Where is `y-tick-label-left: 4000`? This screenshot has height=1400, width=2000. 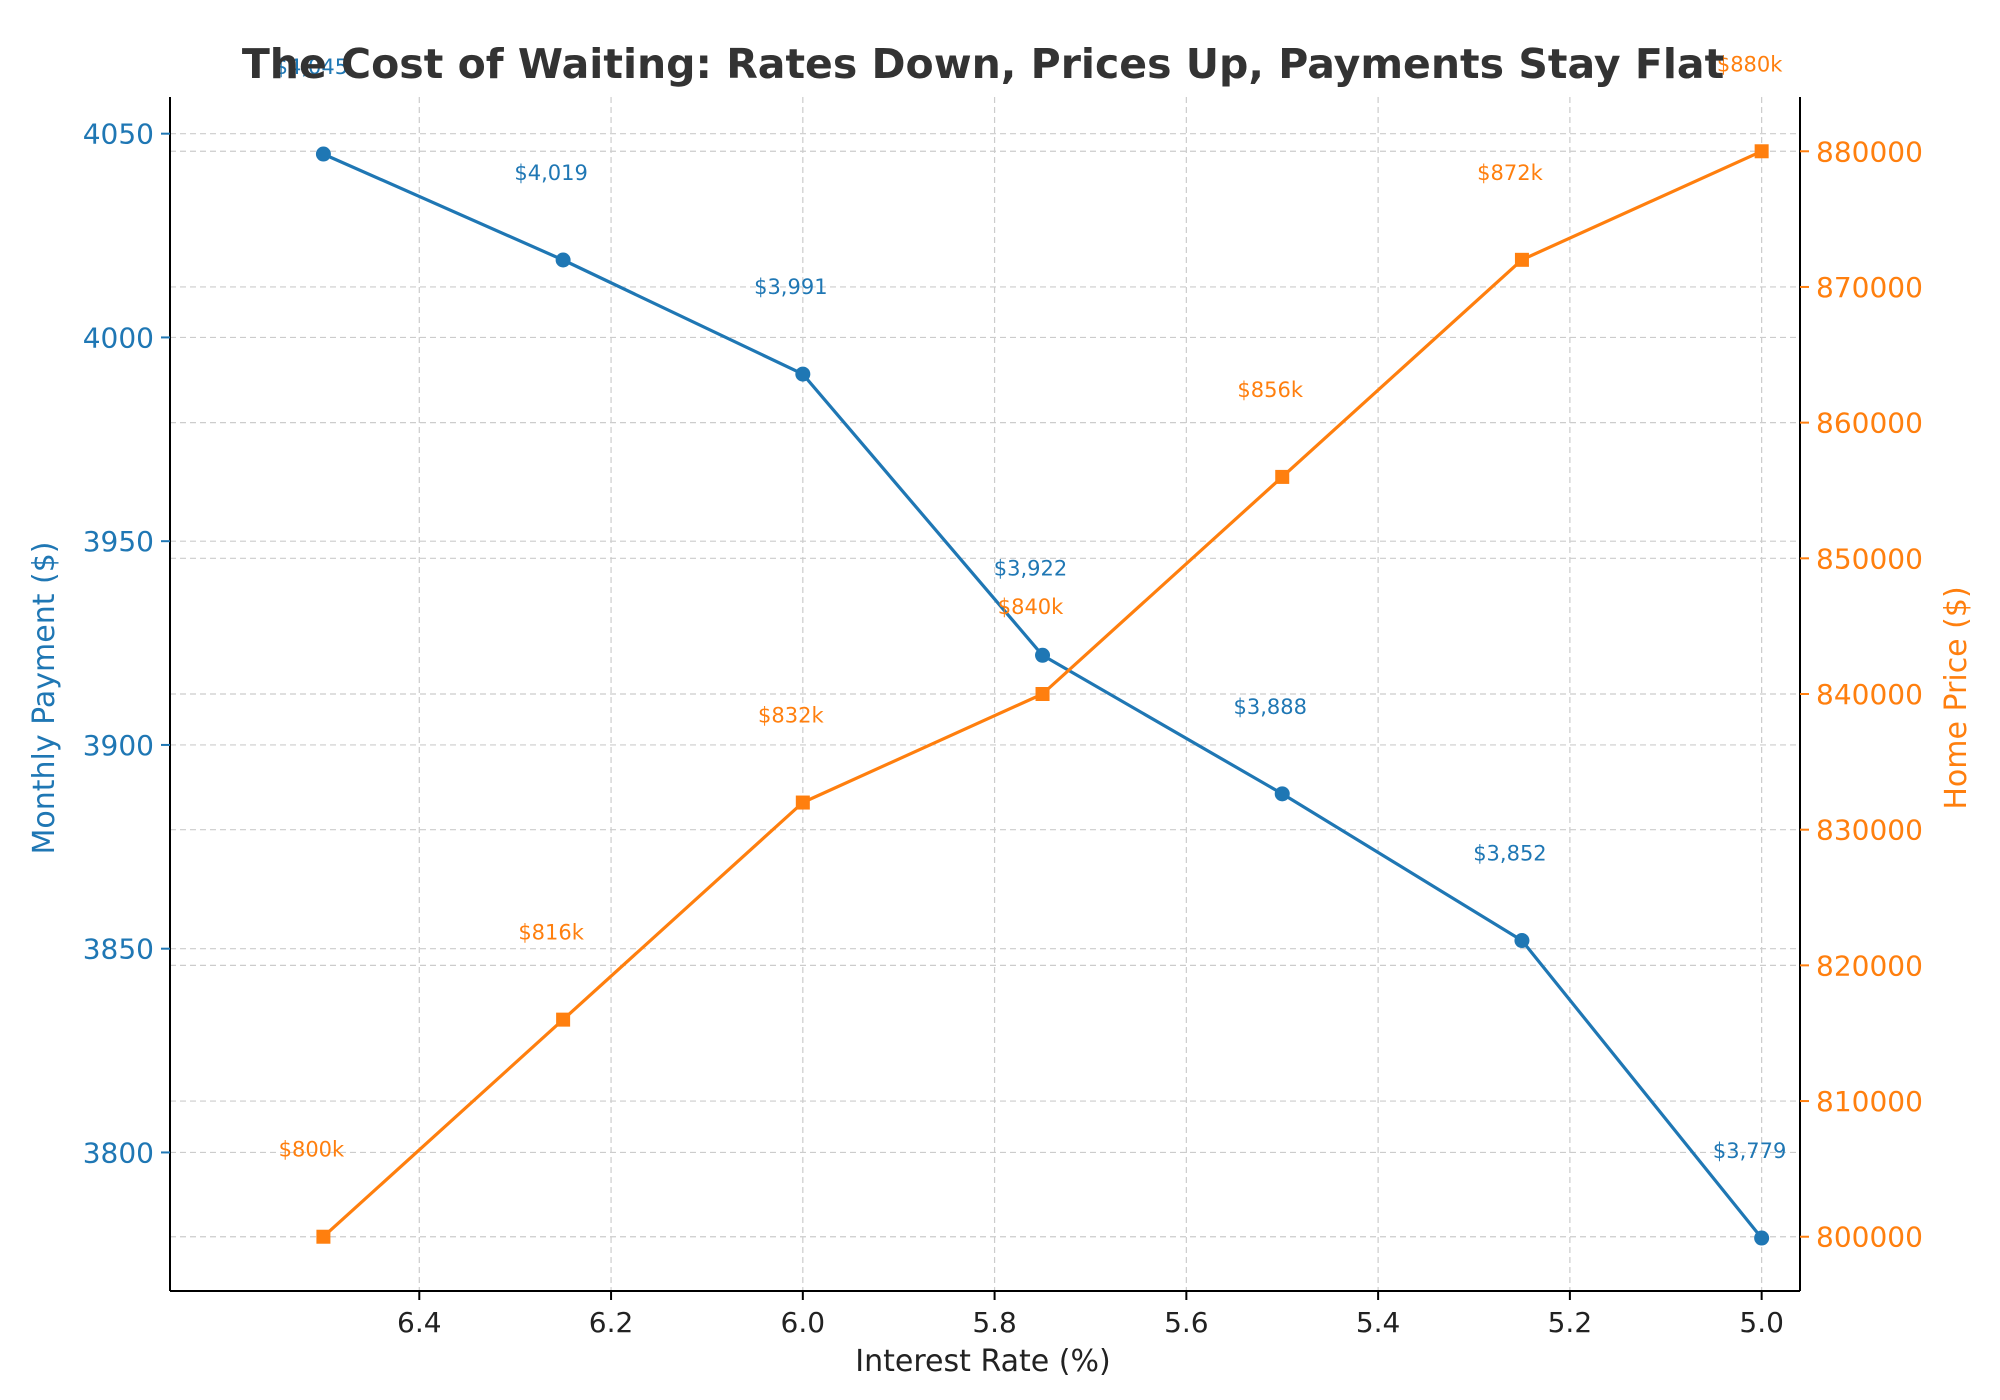 y-tick-label-left: 4000 is located at coordinates (118, 337).